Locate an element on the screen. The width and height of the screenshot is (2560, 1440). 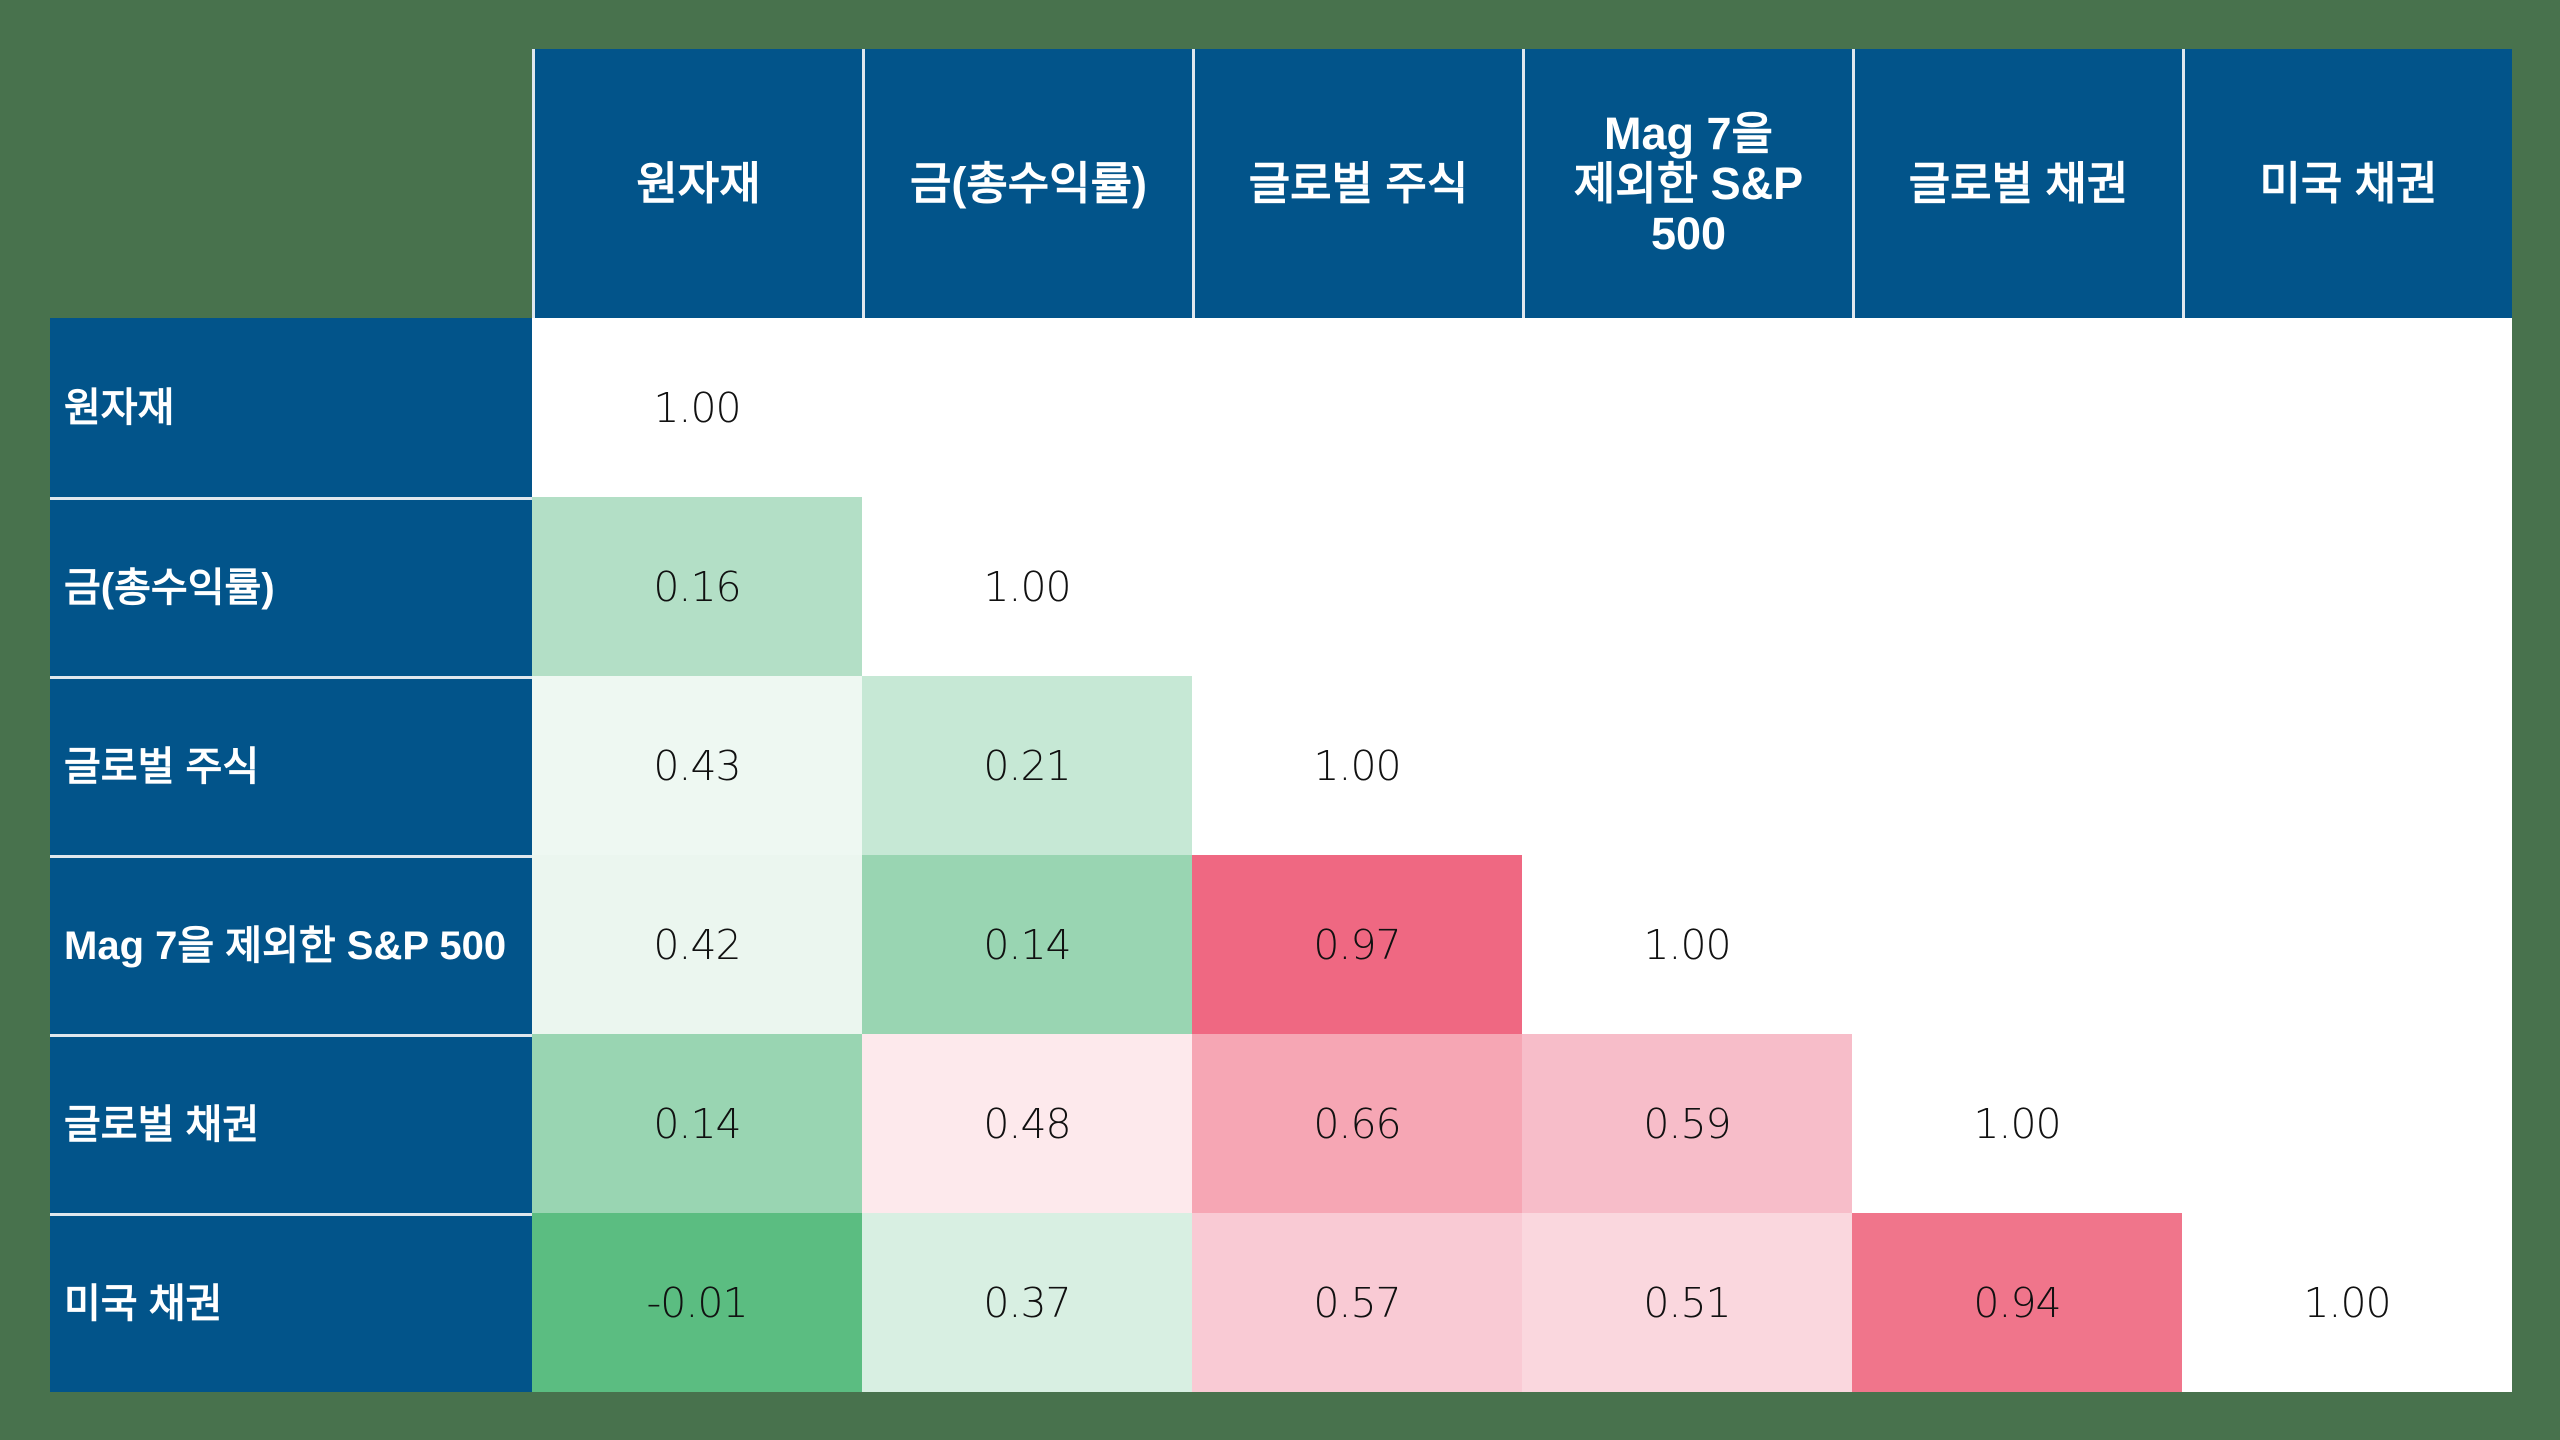
matrix-cell: 0.94 is located at coordinates (2017, 1302).